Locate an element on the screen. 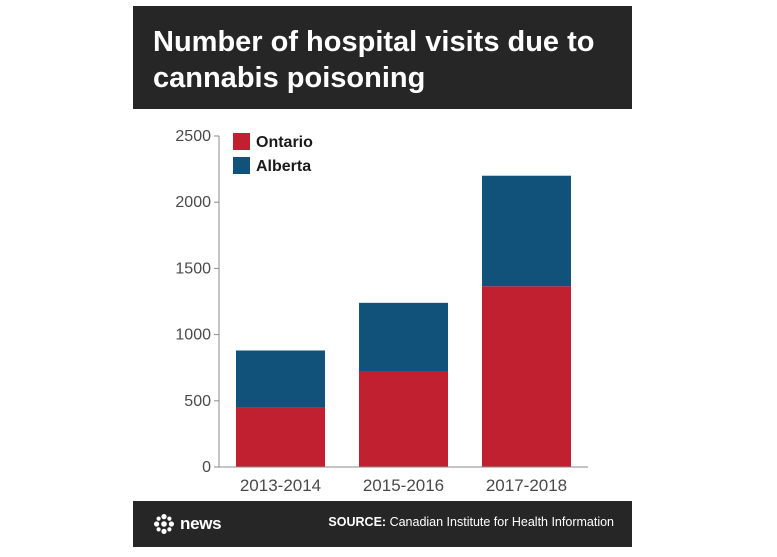 The height and width of the screenshot is (557, 777). y-tick-label: 2500 is located at coordinates (193, 136).